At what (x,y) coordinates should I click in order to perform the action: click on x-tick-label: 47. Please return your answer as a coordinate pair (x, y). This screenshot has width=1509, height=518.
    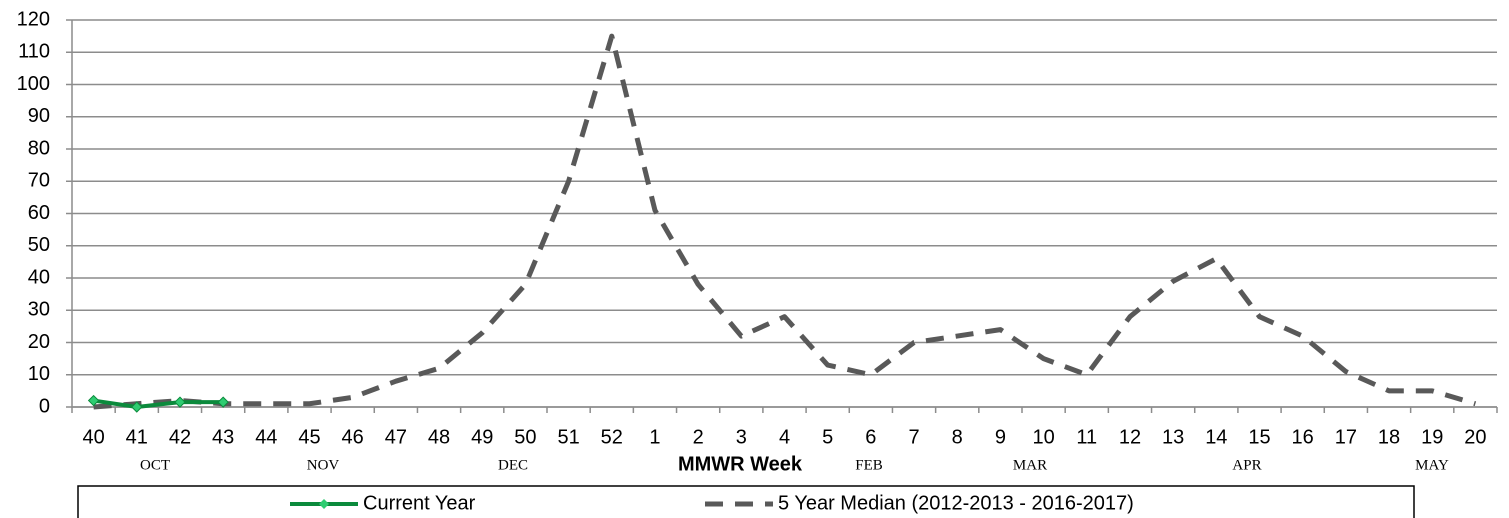
    Looking at the image, I should click on (396, 437).